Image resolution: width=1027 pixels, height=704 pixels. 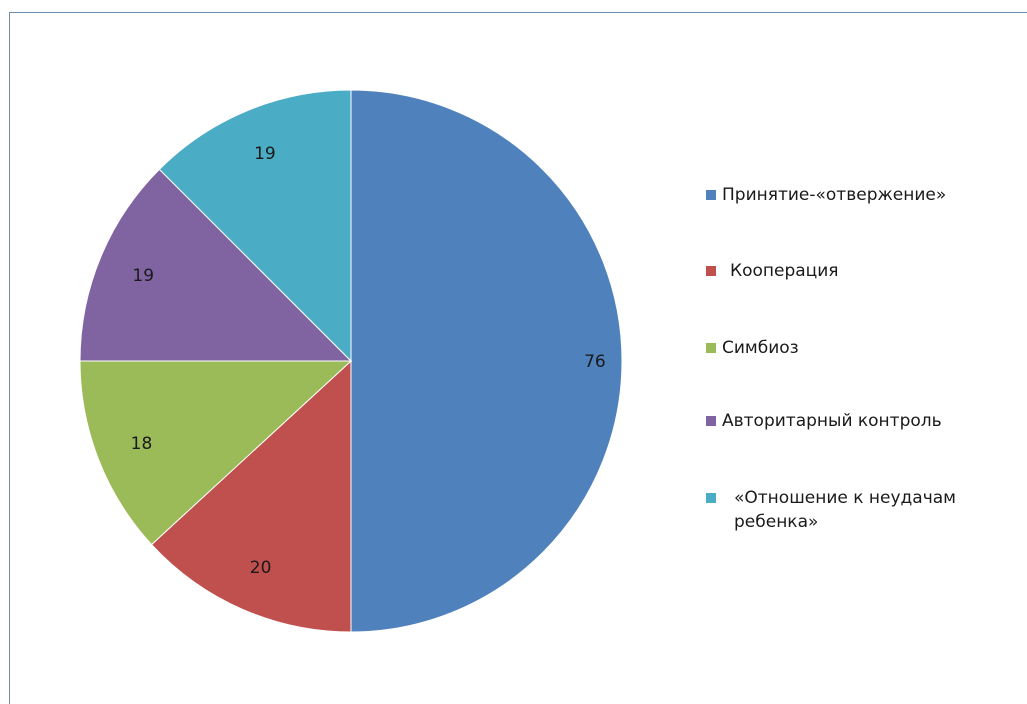 I want to click on legend-label-cooperation: Кооперация, so click(x=784, y=271).